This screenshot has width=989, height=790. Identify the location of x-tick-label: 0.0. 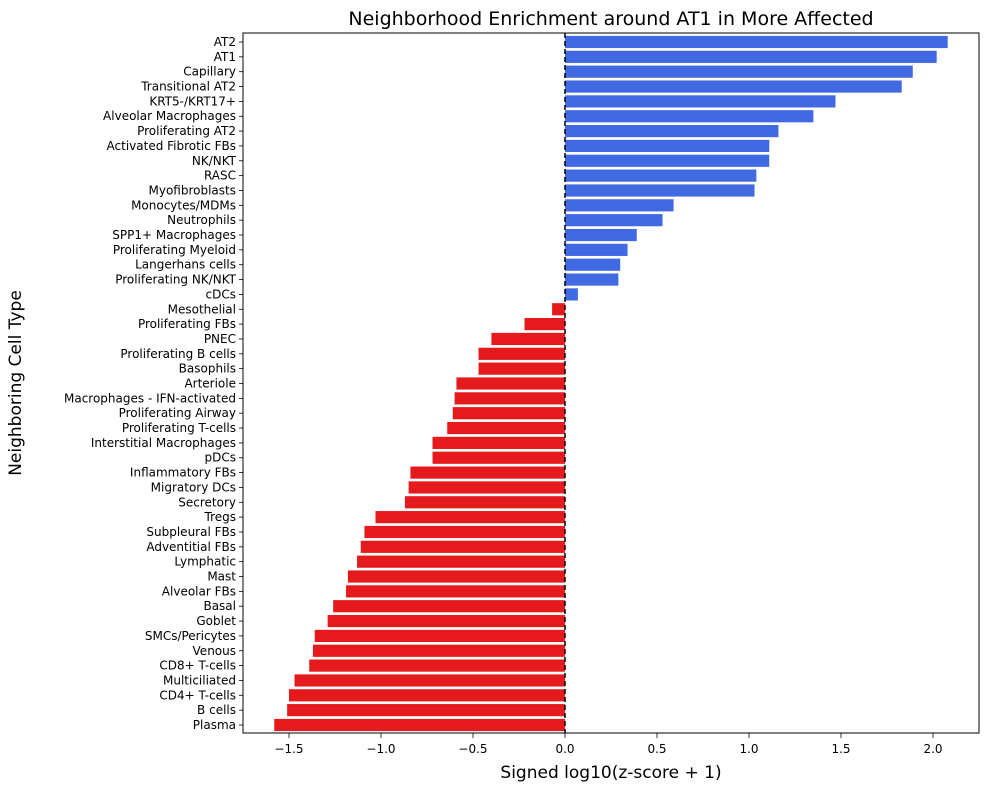
(564, 749).